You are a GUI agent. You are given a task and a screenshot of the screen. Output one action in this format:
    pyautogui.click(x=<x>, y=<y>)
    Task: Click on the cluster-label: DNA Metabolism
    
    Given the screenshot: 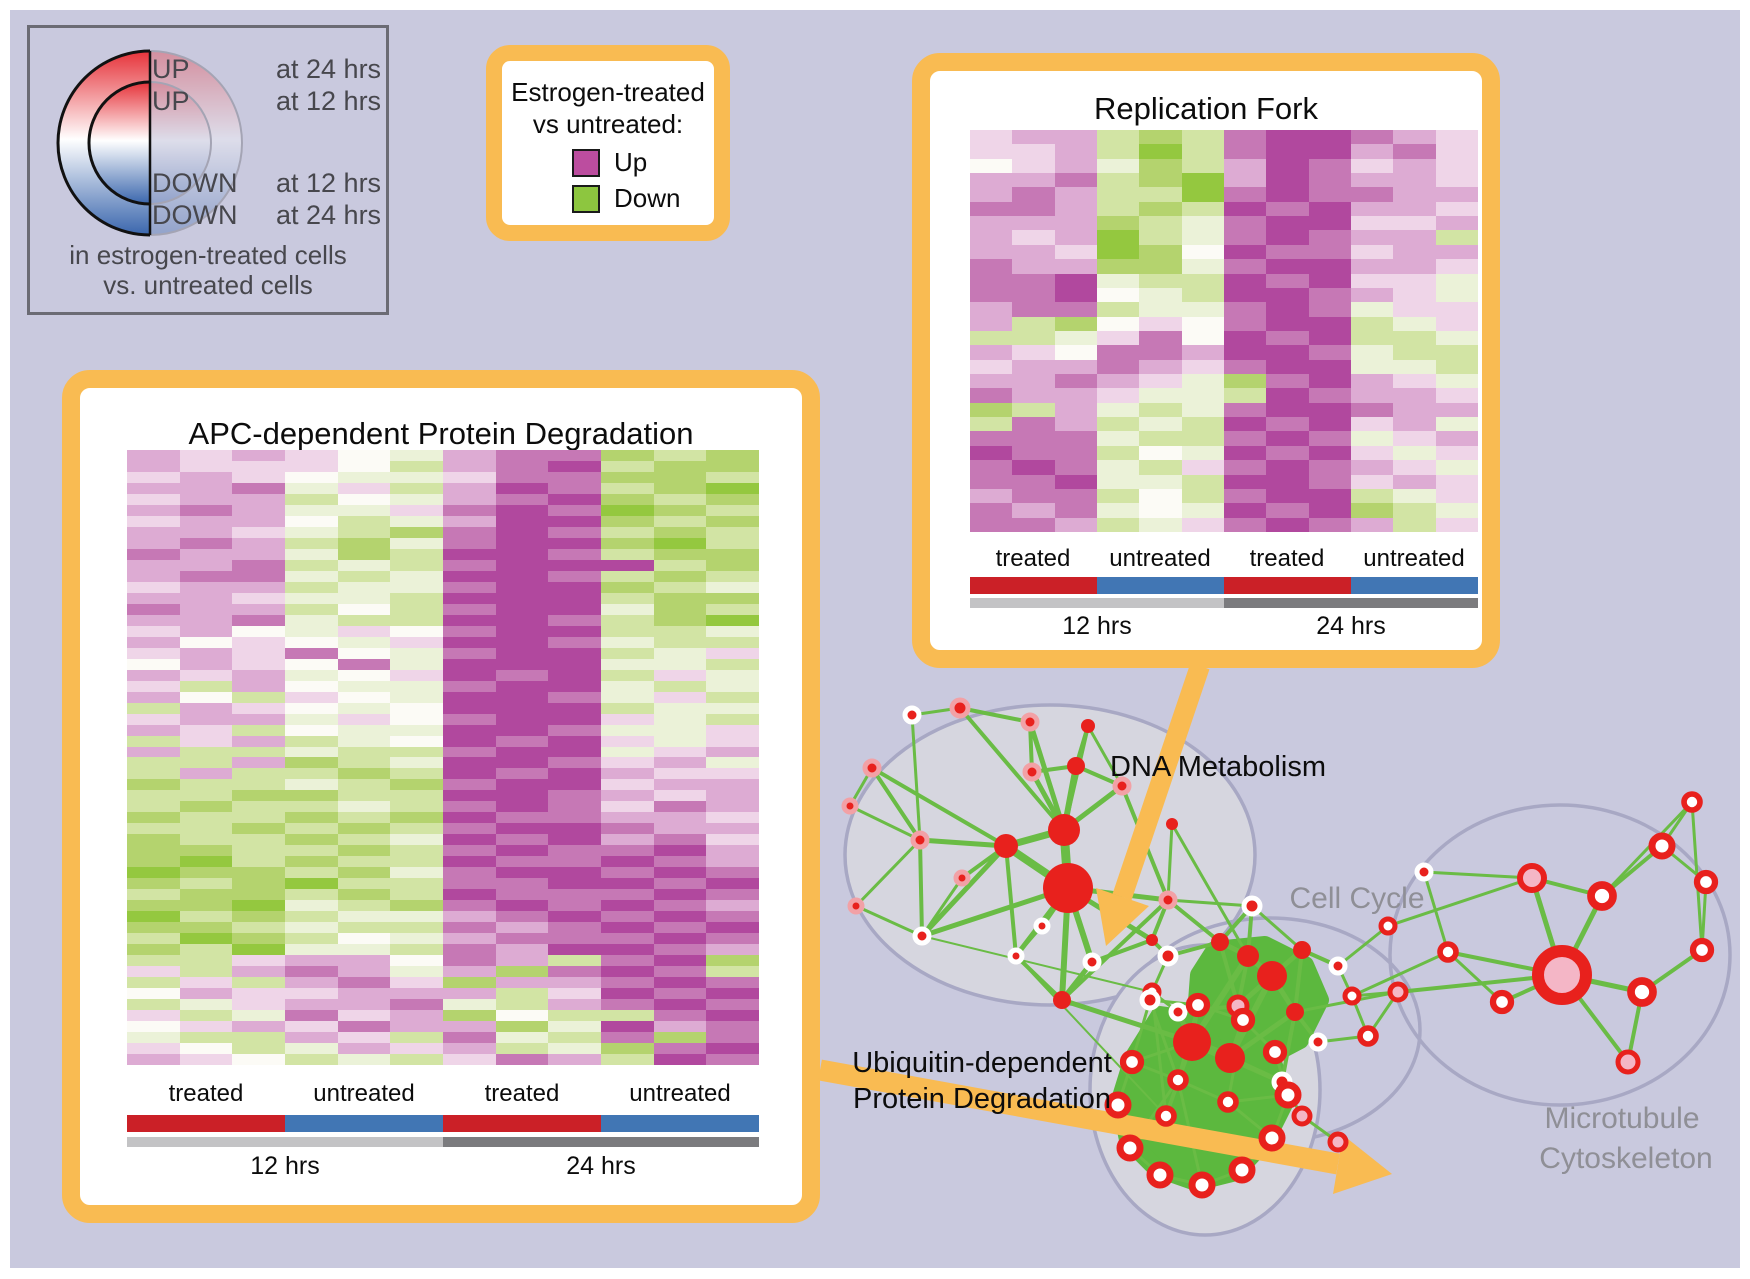 What is the action you would take?
    pyautogui.click(x=1218, y=767)
    